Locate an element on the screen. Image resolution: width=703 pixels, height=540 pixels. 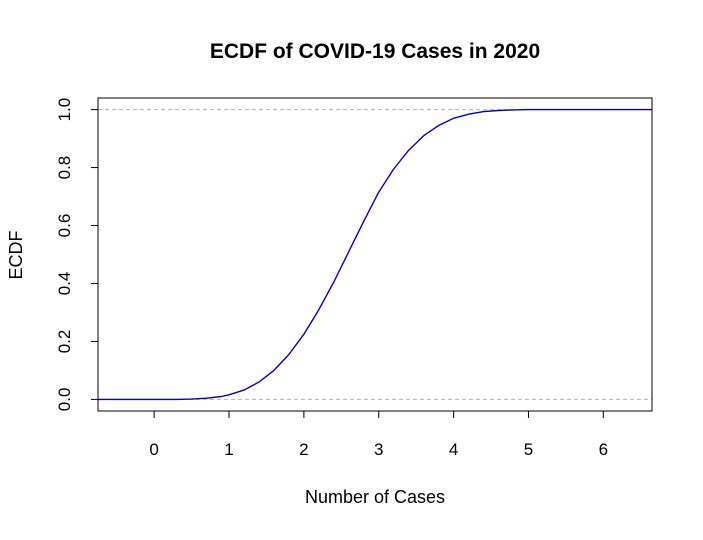
y-axis: 0.0 0.2 0.4 0.6 0.8 1.0 is located at coordinates (76, 254).